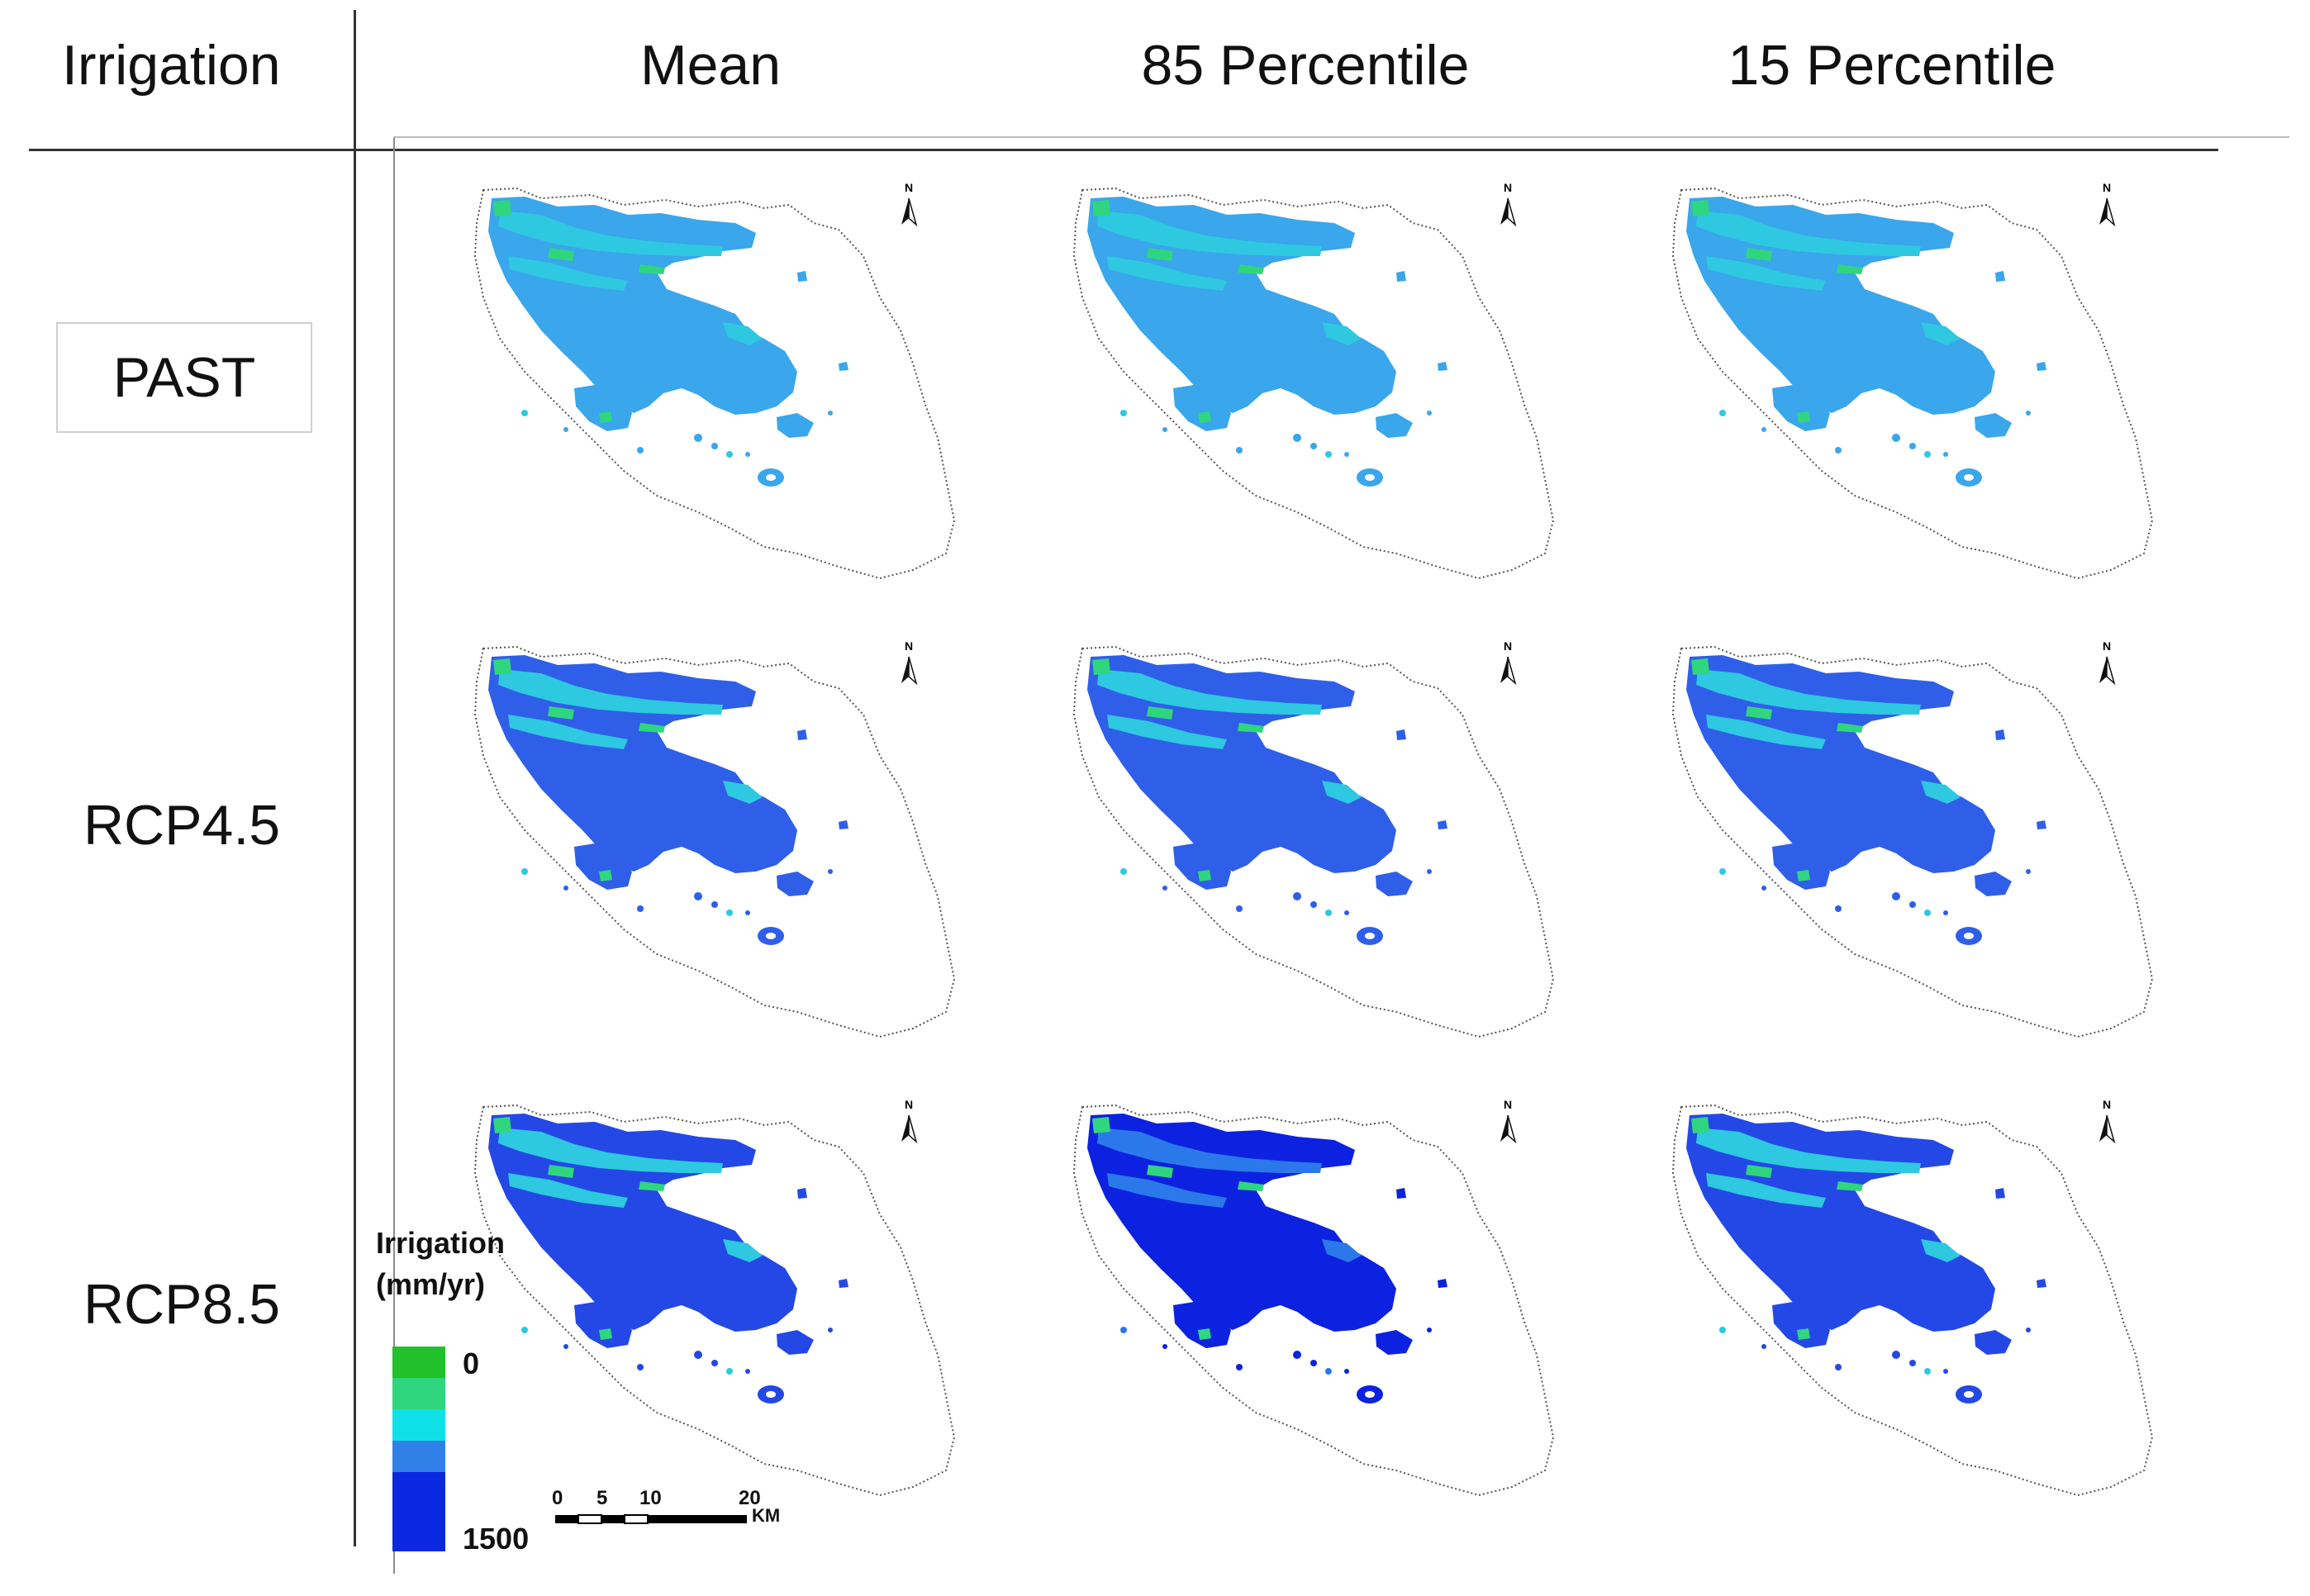  I want to click on map-rcp45-mean: N, so click(714, 838).